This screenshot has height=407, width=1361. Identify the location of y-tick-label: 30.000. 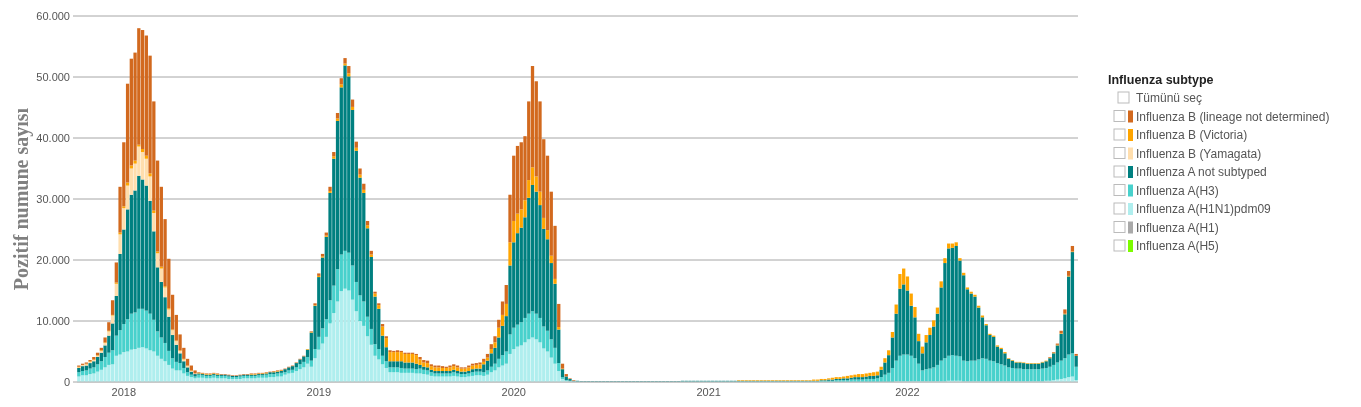
(53, 198).